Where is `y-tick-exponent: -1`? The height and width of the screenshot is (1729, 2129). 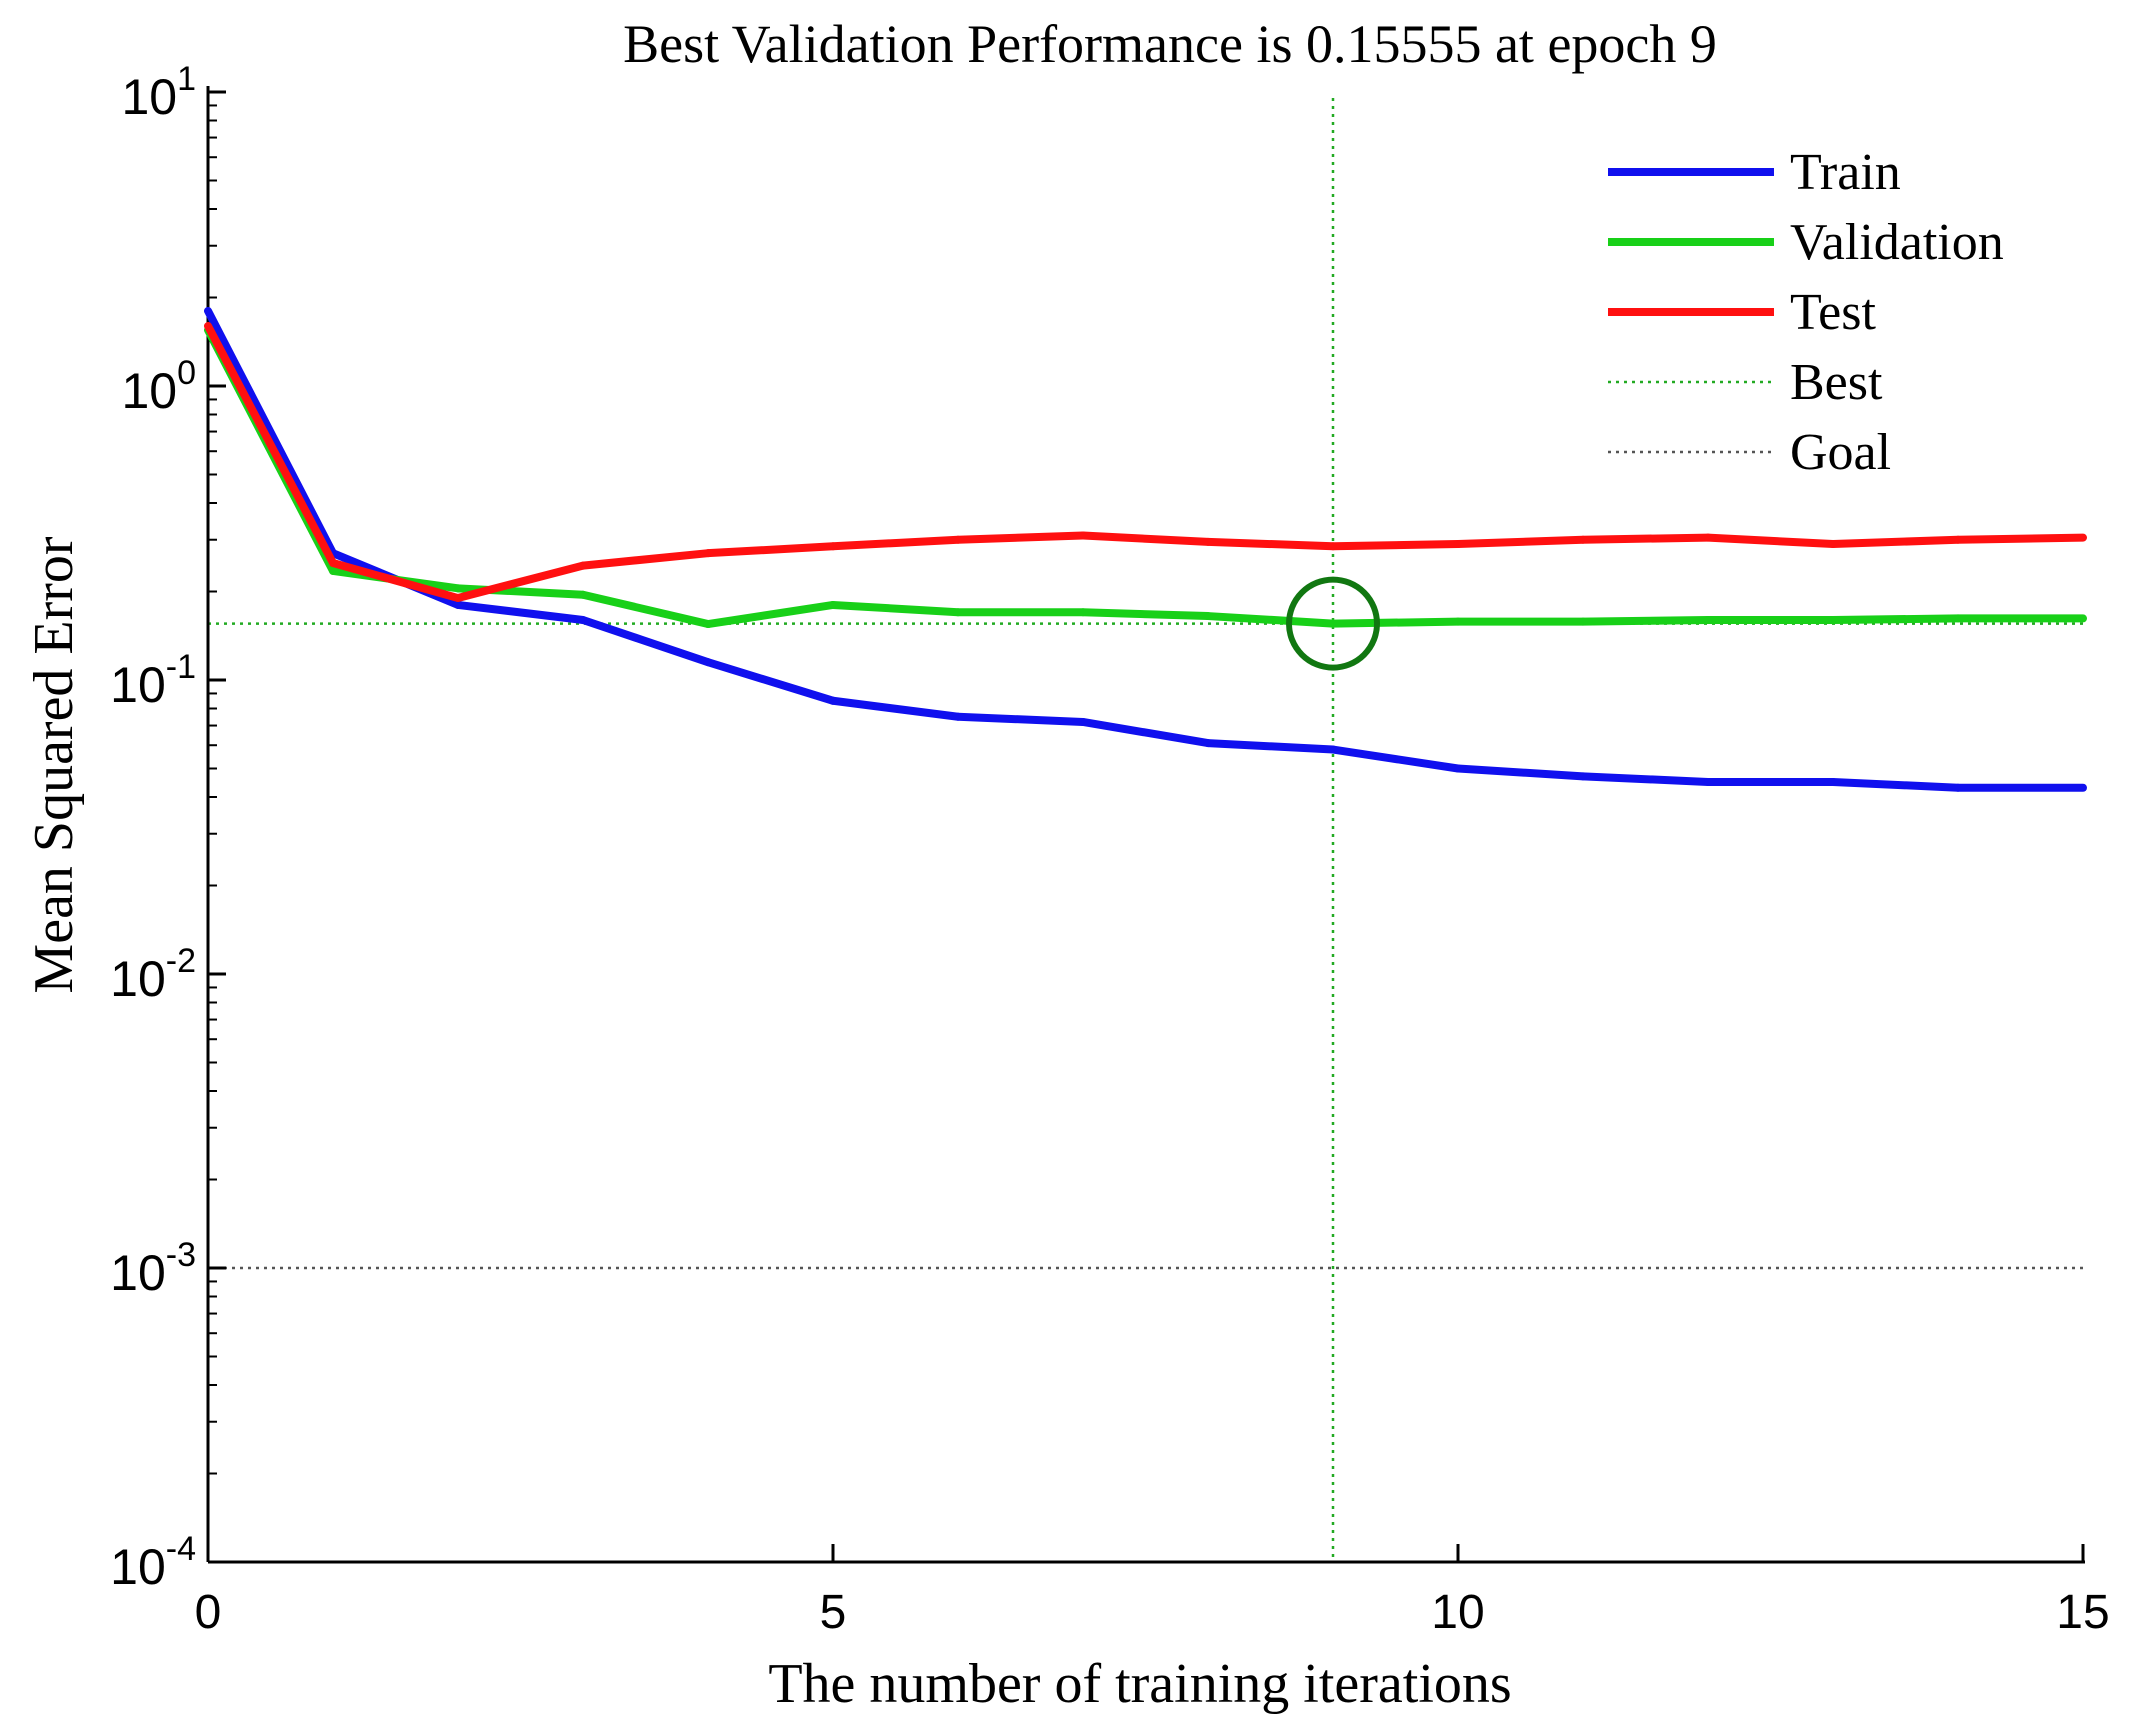 y-tick-exponent: -1 is located at coordinates (181, 667).